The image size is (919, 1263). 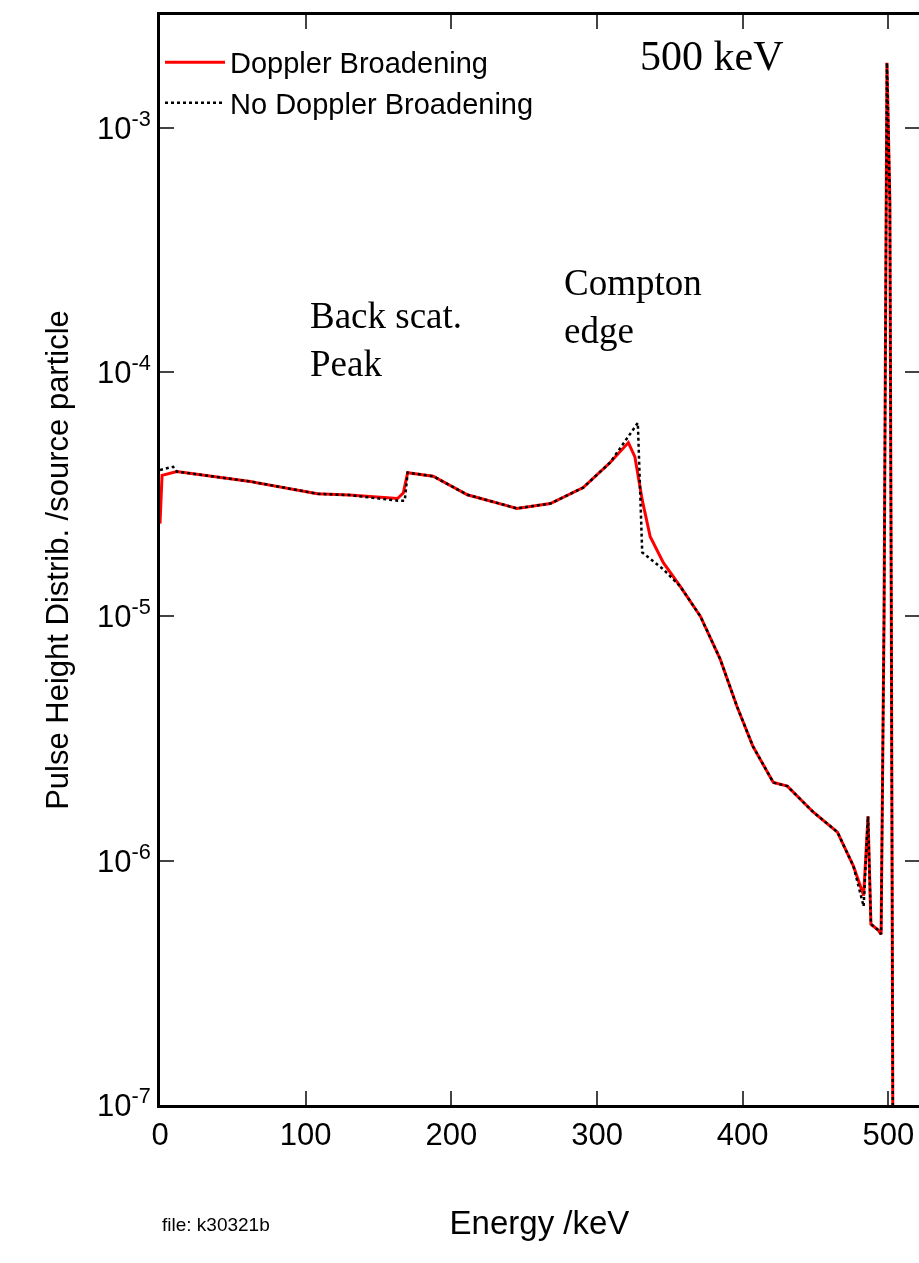 I want to click on y-tick-label: 10$^{-6}$, so click(x=124, y=858).